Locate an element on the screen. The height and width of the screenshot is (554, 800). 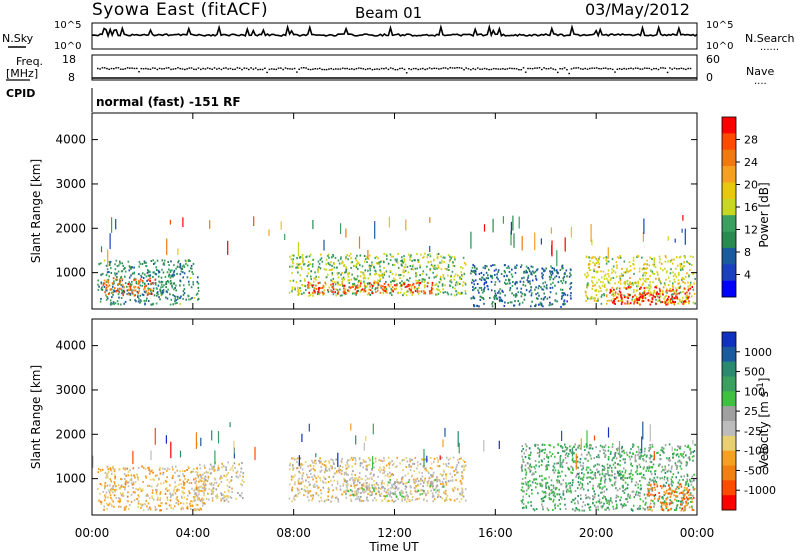
cpid-label: CPID is located at coordinates (20, 93).